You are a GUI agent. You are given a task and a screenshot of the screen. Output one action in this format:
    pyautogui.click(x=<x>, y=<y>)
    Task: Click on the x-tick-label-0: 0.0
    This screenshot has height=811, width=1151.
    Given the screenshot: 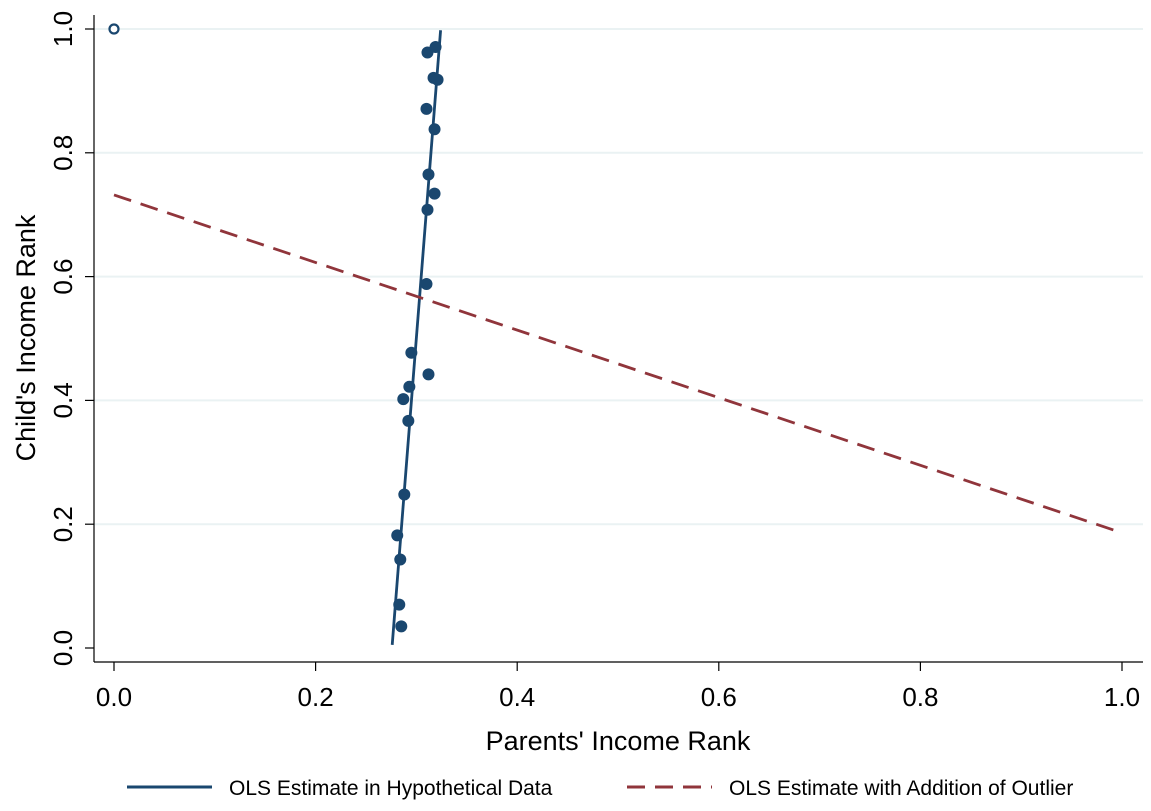 What is the action you would take?
    pyautogui.click(x=114, y=697)
    